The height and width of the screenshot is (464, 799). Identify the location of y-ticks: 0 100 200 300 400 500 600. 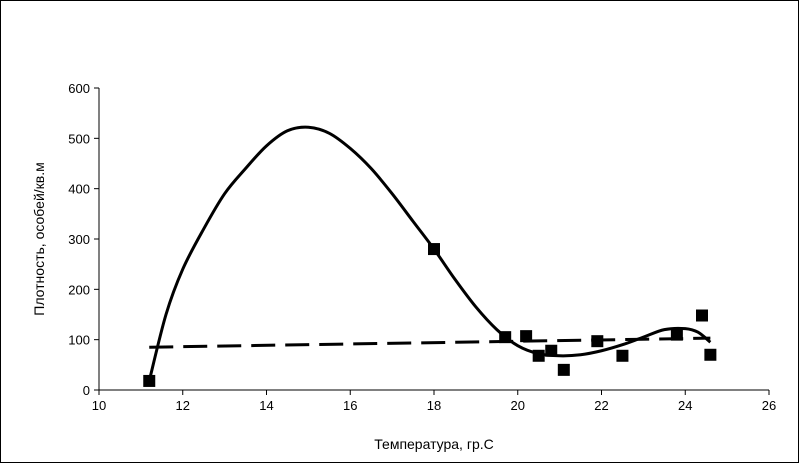
(83, 239).